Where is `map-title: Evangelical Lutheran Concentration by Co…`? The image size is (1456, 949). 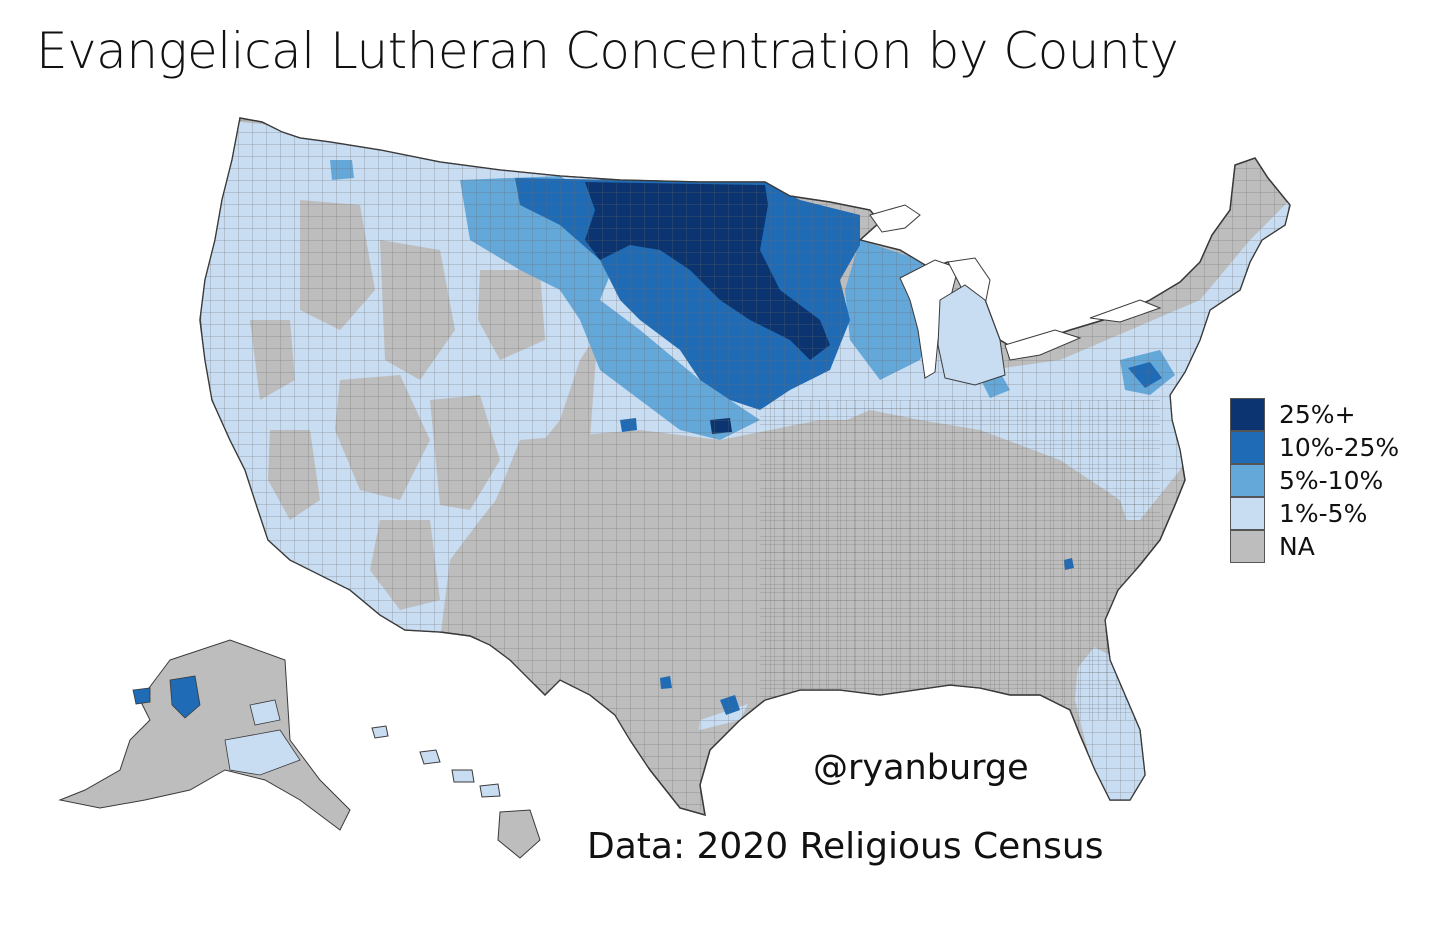 map-title: Evangelical Lutheran Concentration by Co… is located at coordinates (607, 51).